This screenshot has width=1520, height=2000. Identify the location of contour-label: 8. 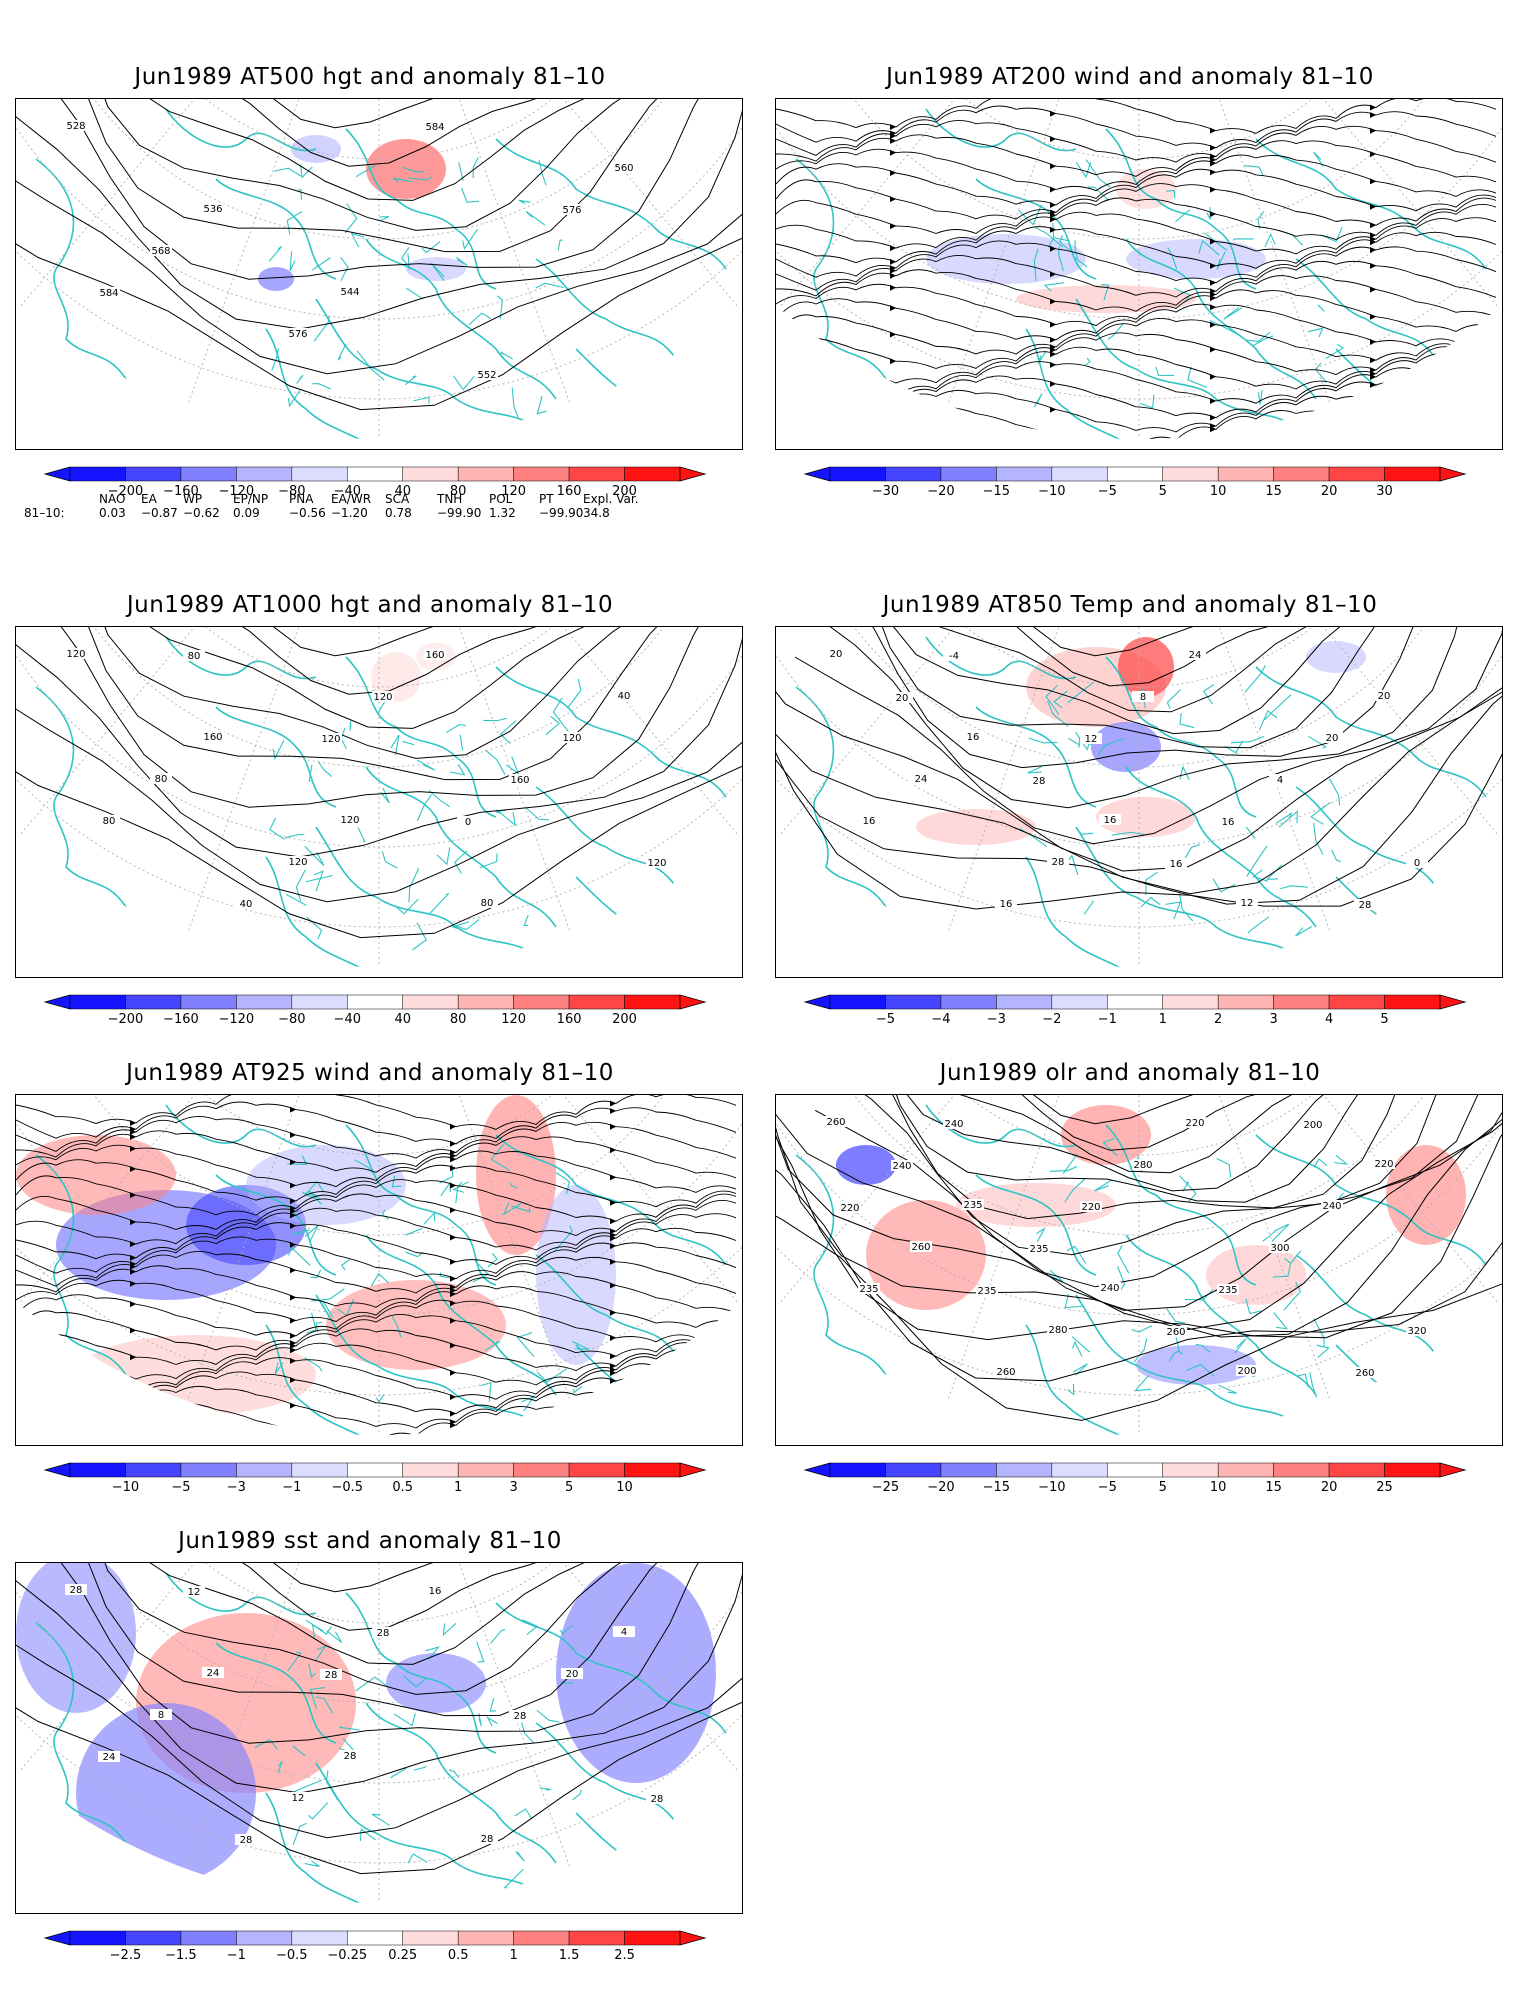
(161, 1715).